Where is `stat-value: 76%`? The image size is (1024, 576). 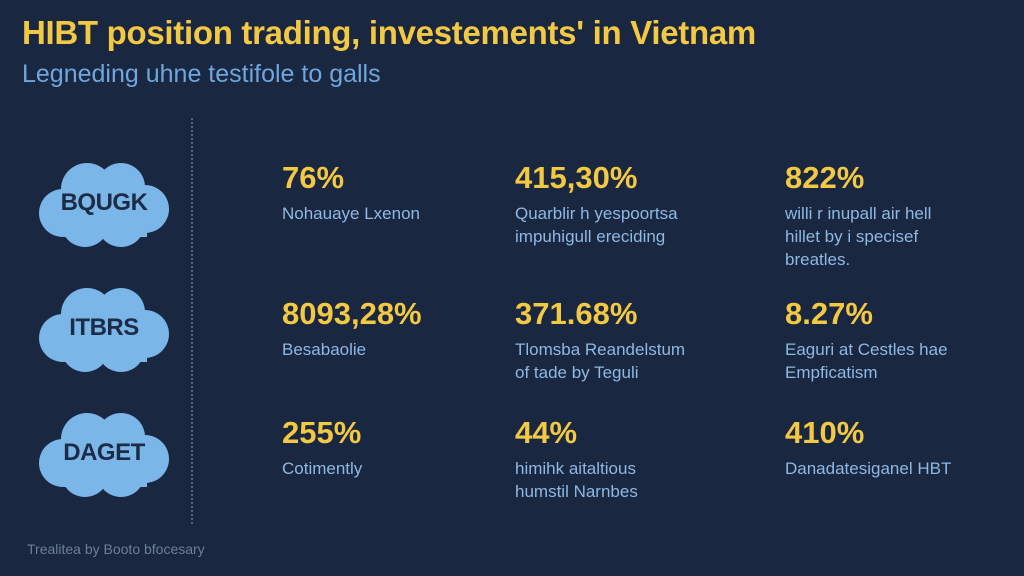
stat-value: 76% is located at coordinates (313, 177).